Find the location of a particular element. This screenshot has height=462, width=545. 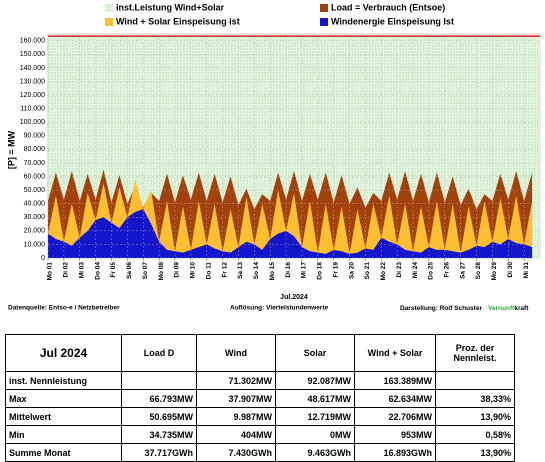

table-cell: 34.735MW is located at coordinates (159, 434).